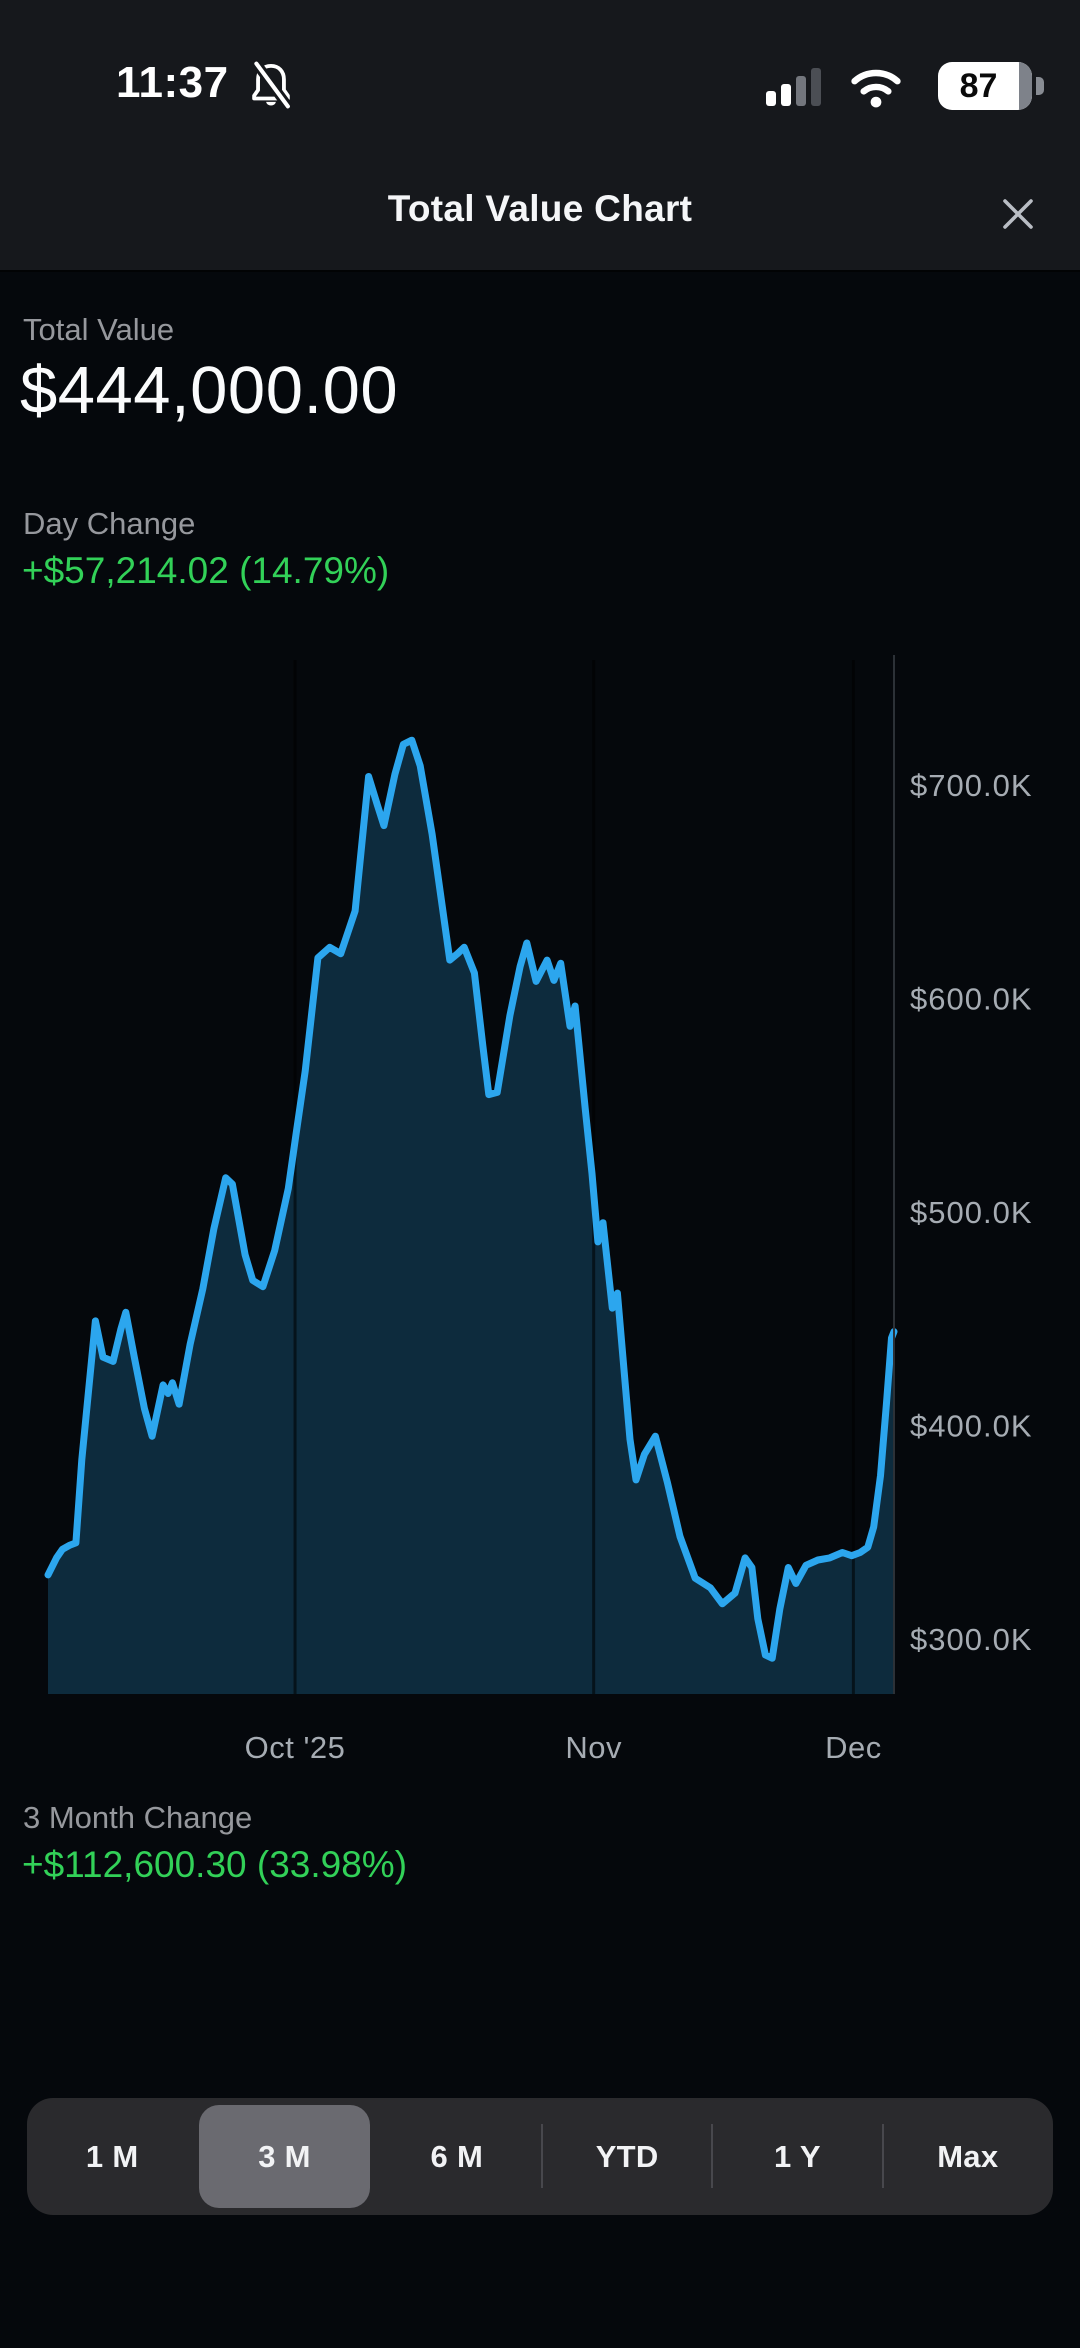  Describe the element at coordinates (457, 2156) in the screenshot. I see `range-option-6m: 6 M` at that location.